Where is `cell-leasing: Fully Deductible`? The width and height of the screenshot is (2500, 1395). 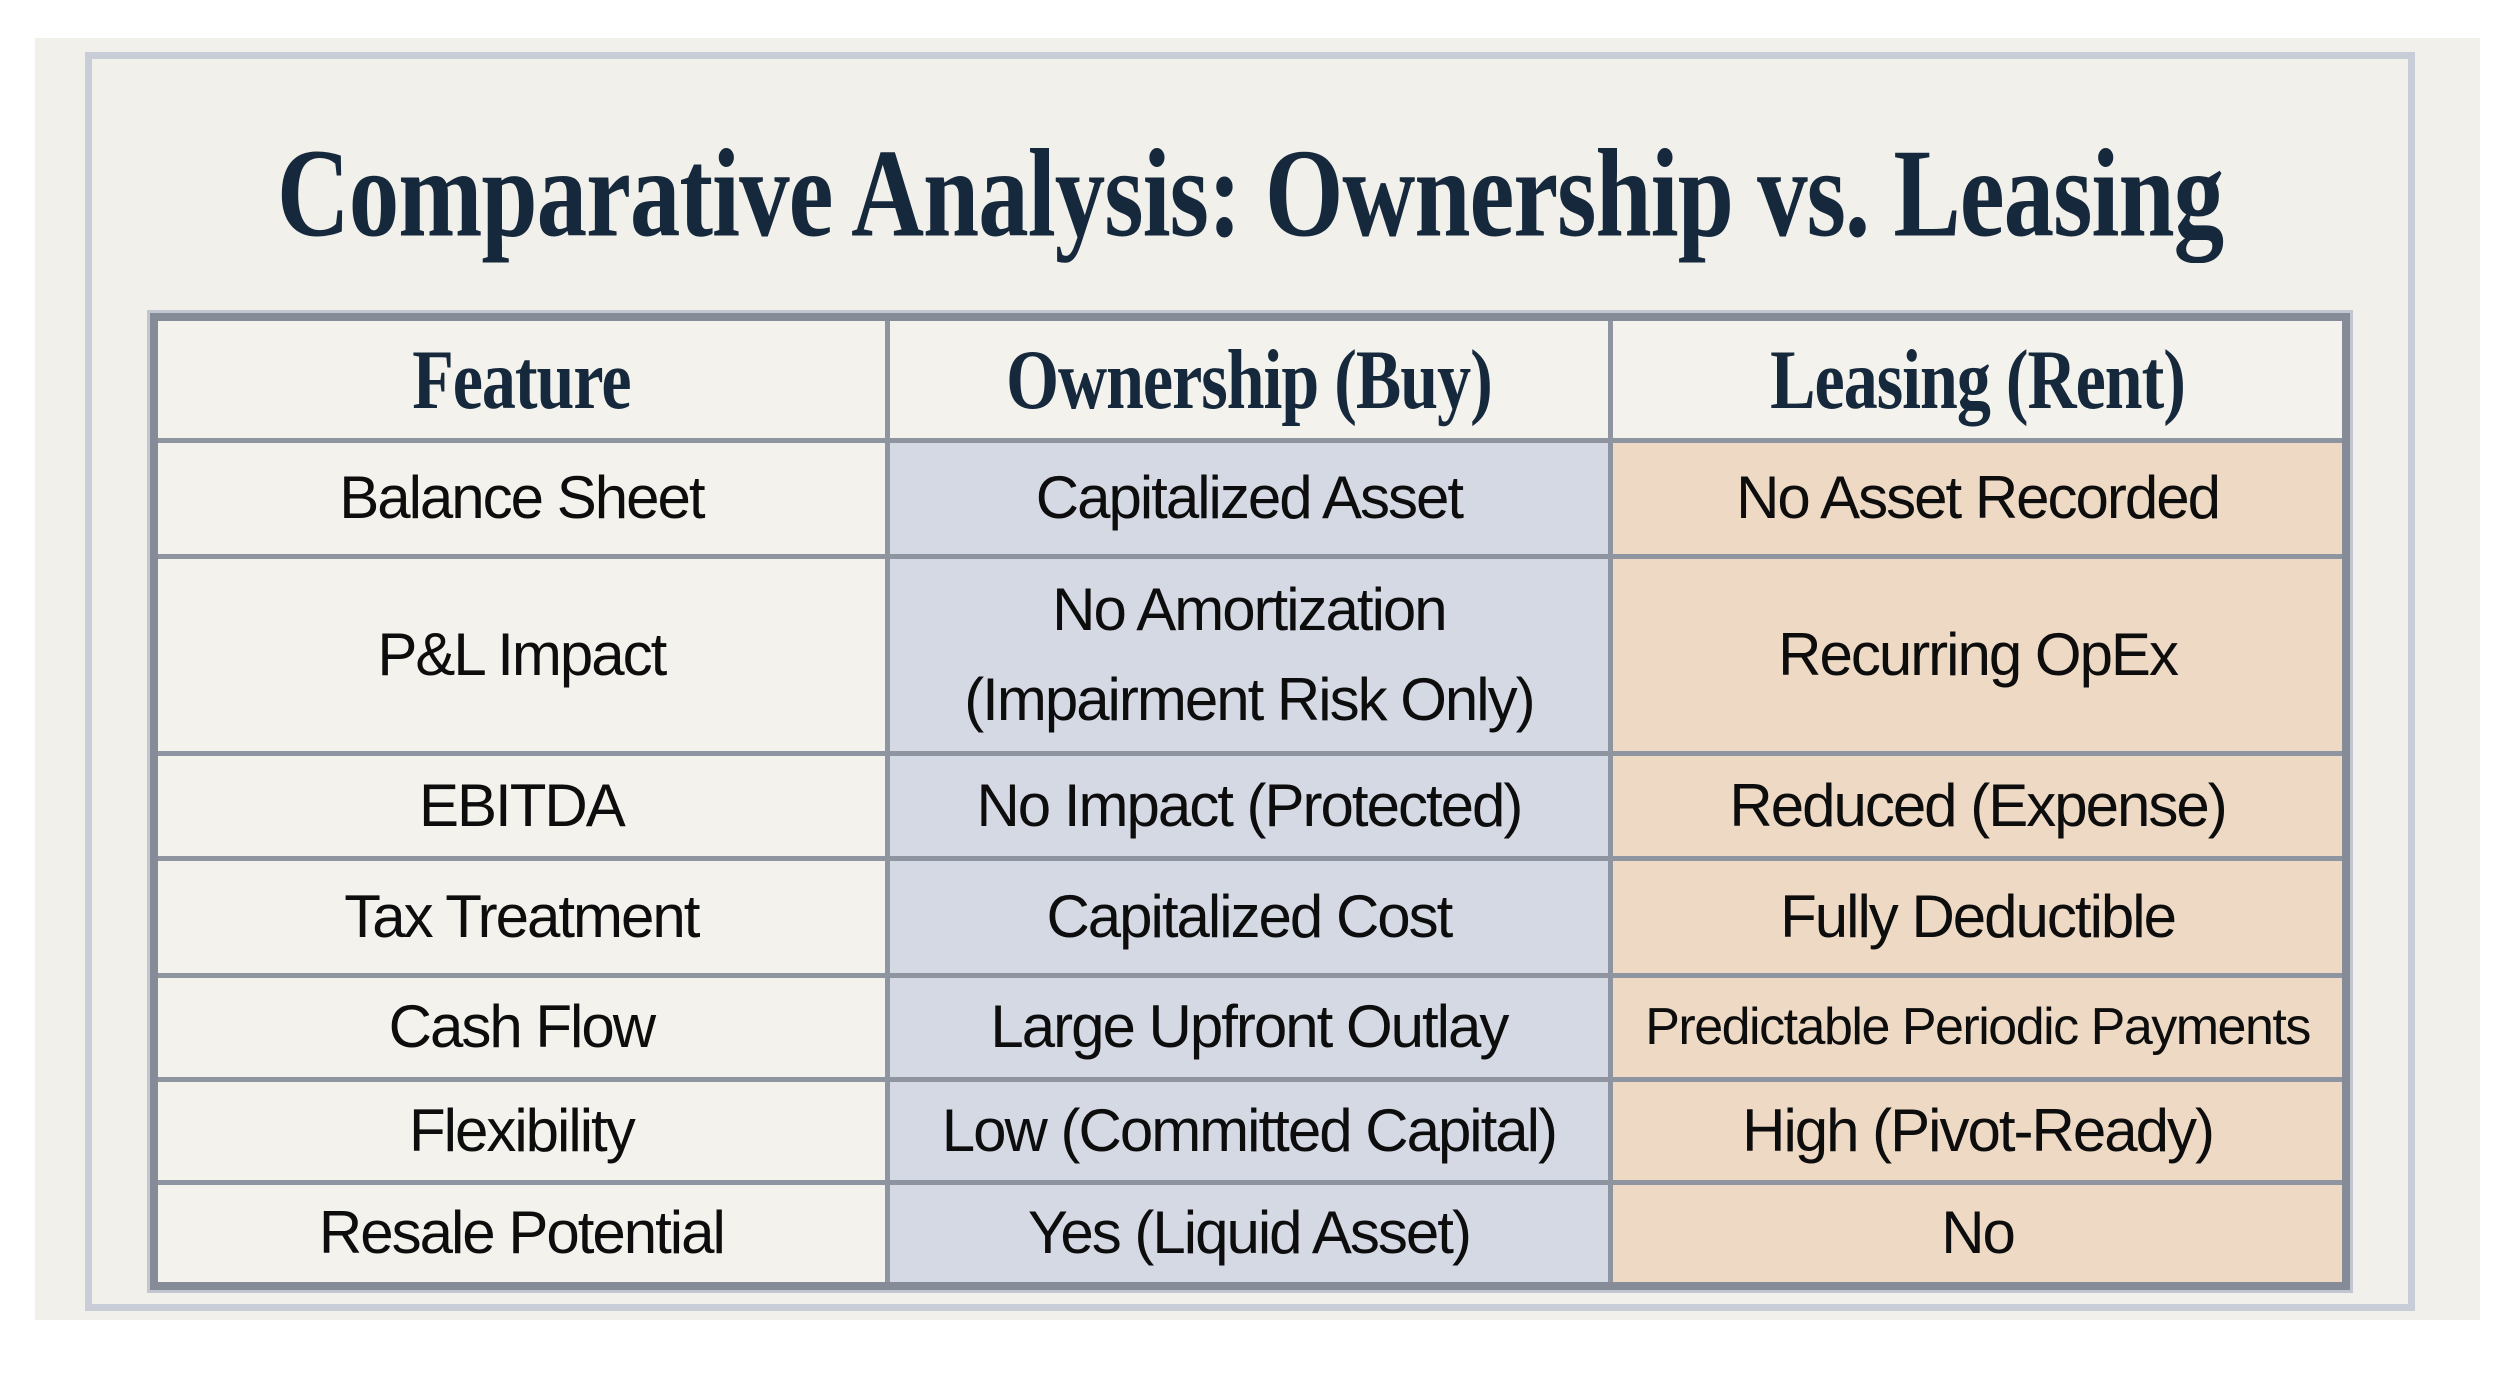 cell-leasing: Fully Deductible is located at coordinates (1978, 916).